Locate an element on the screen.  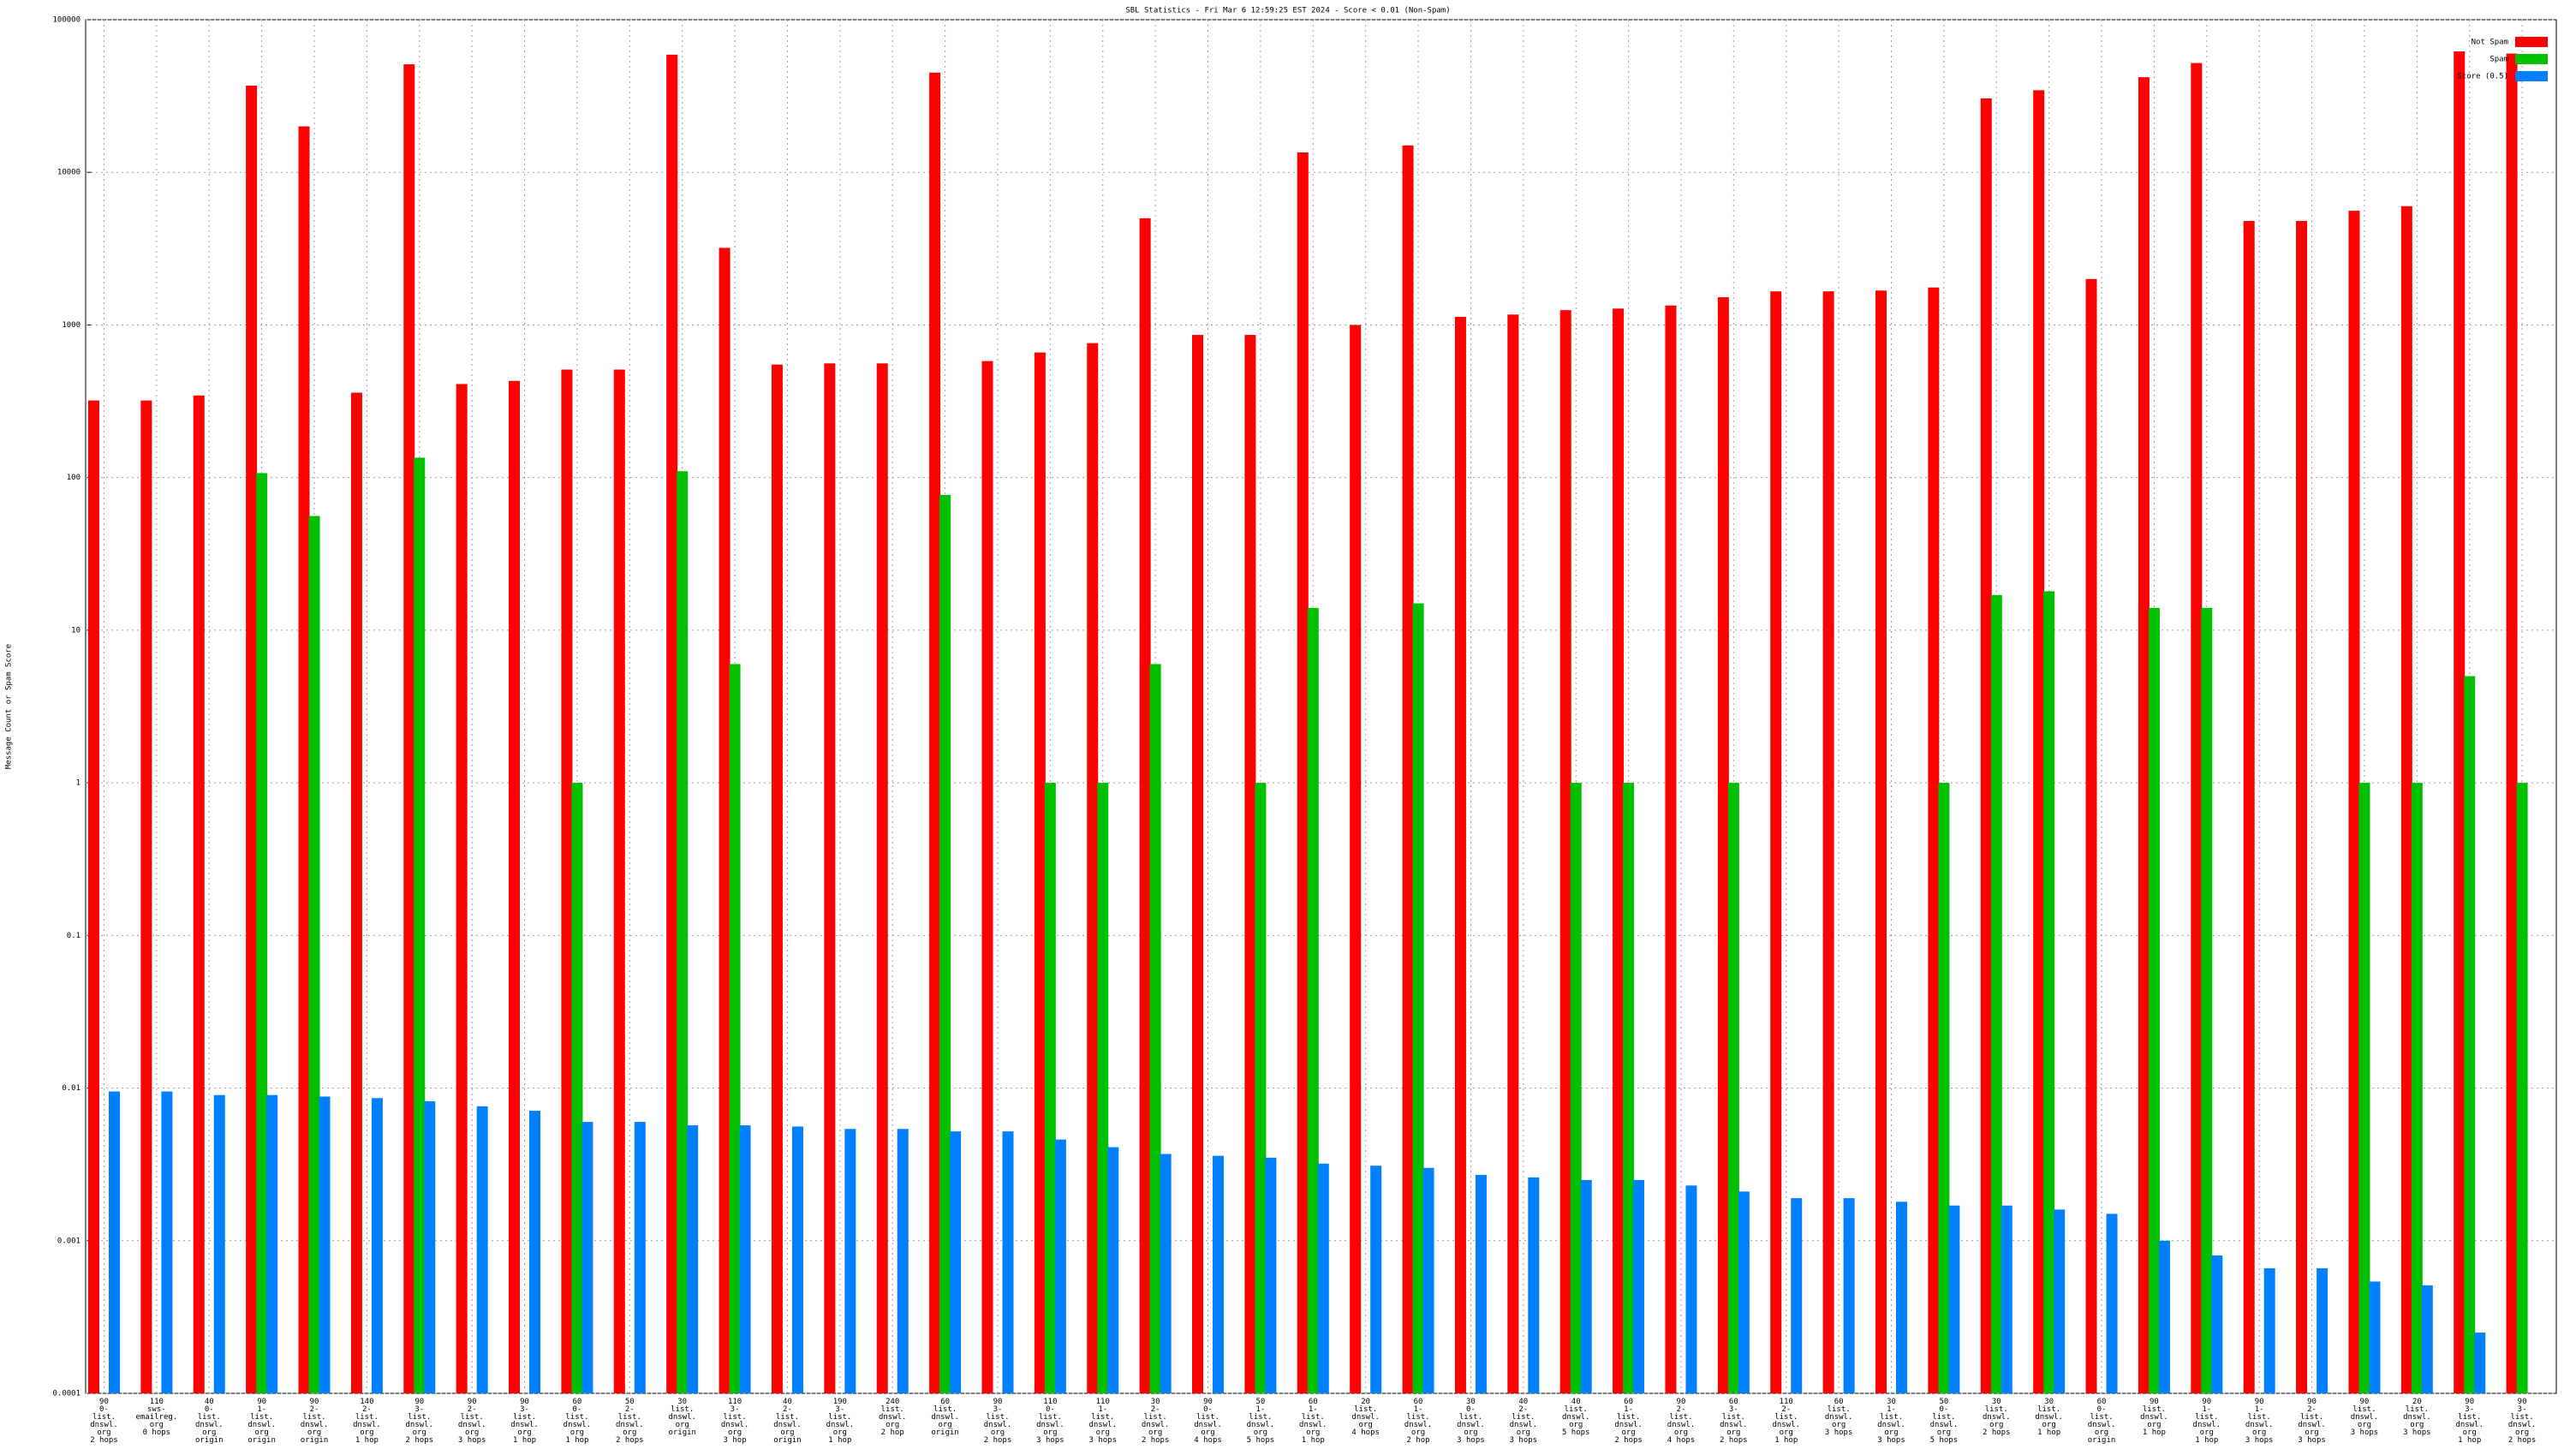
x-tick-label: 50 0-list. dnswl. org 5 hops is located at coordinates (1945, 1422).